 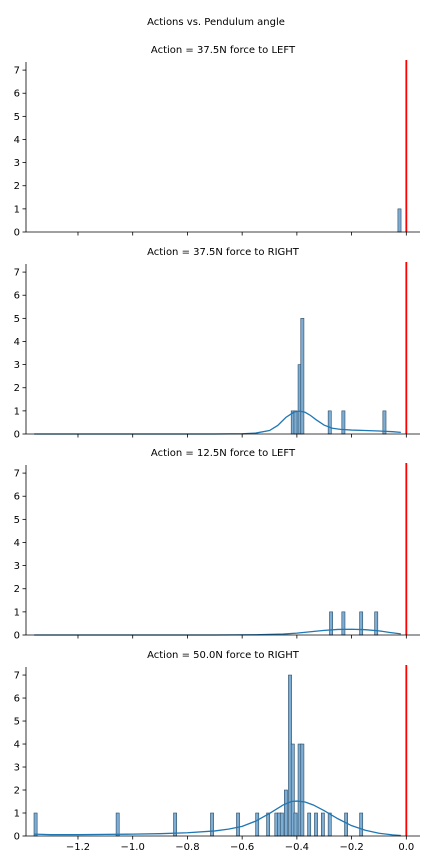 I want to click on figure-title: Actions vs. Pendulum angle, so click(x=216, y=22).